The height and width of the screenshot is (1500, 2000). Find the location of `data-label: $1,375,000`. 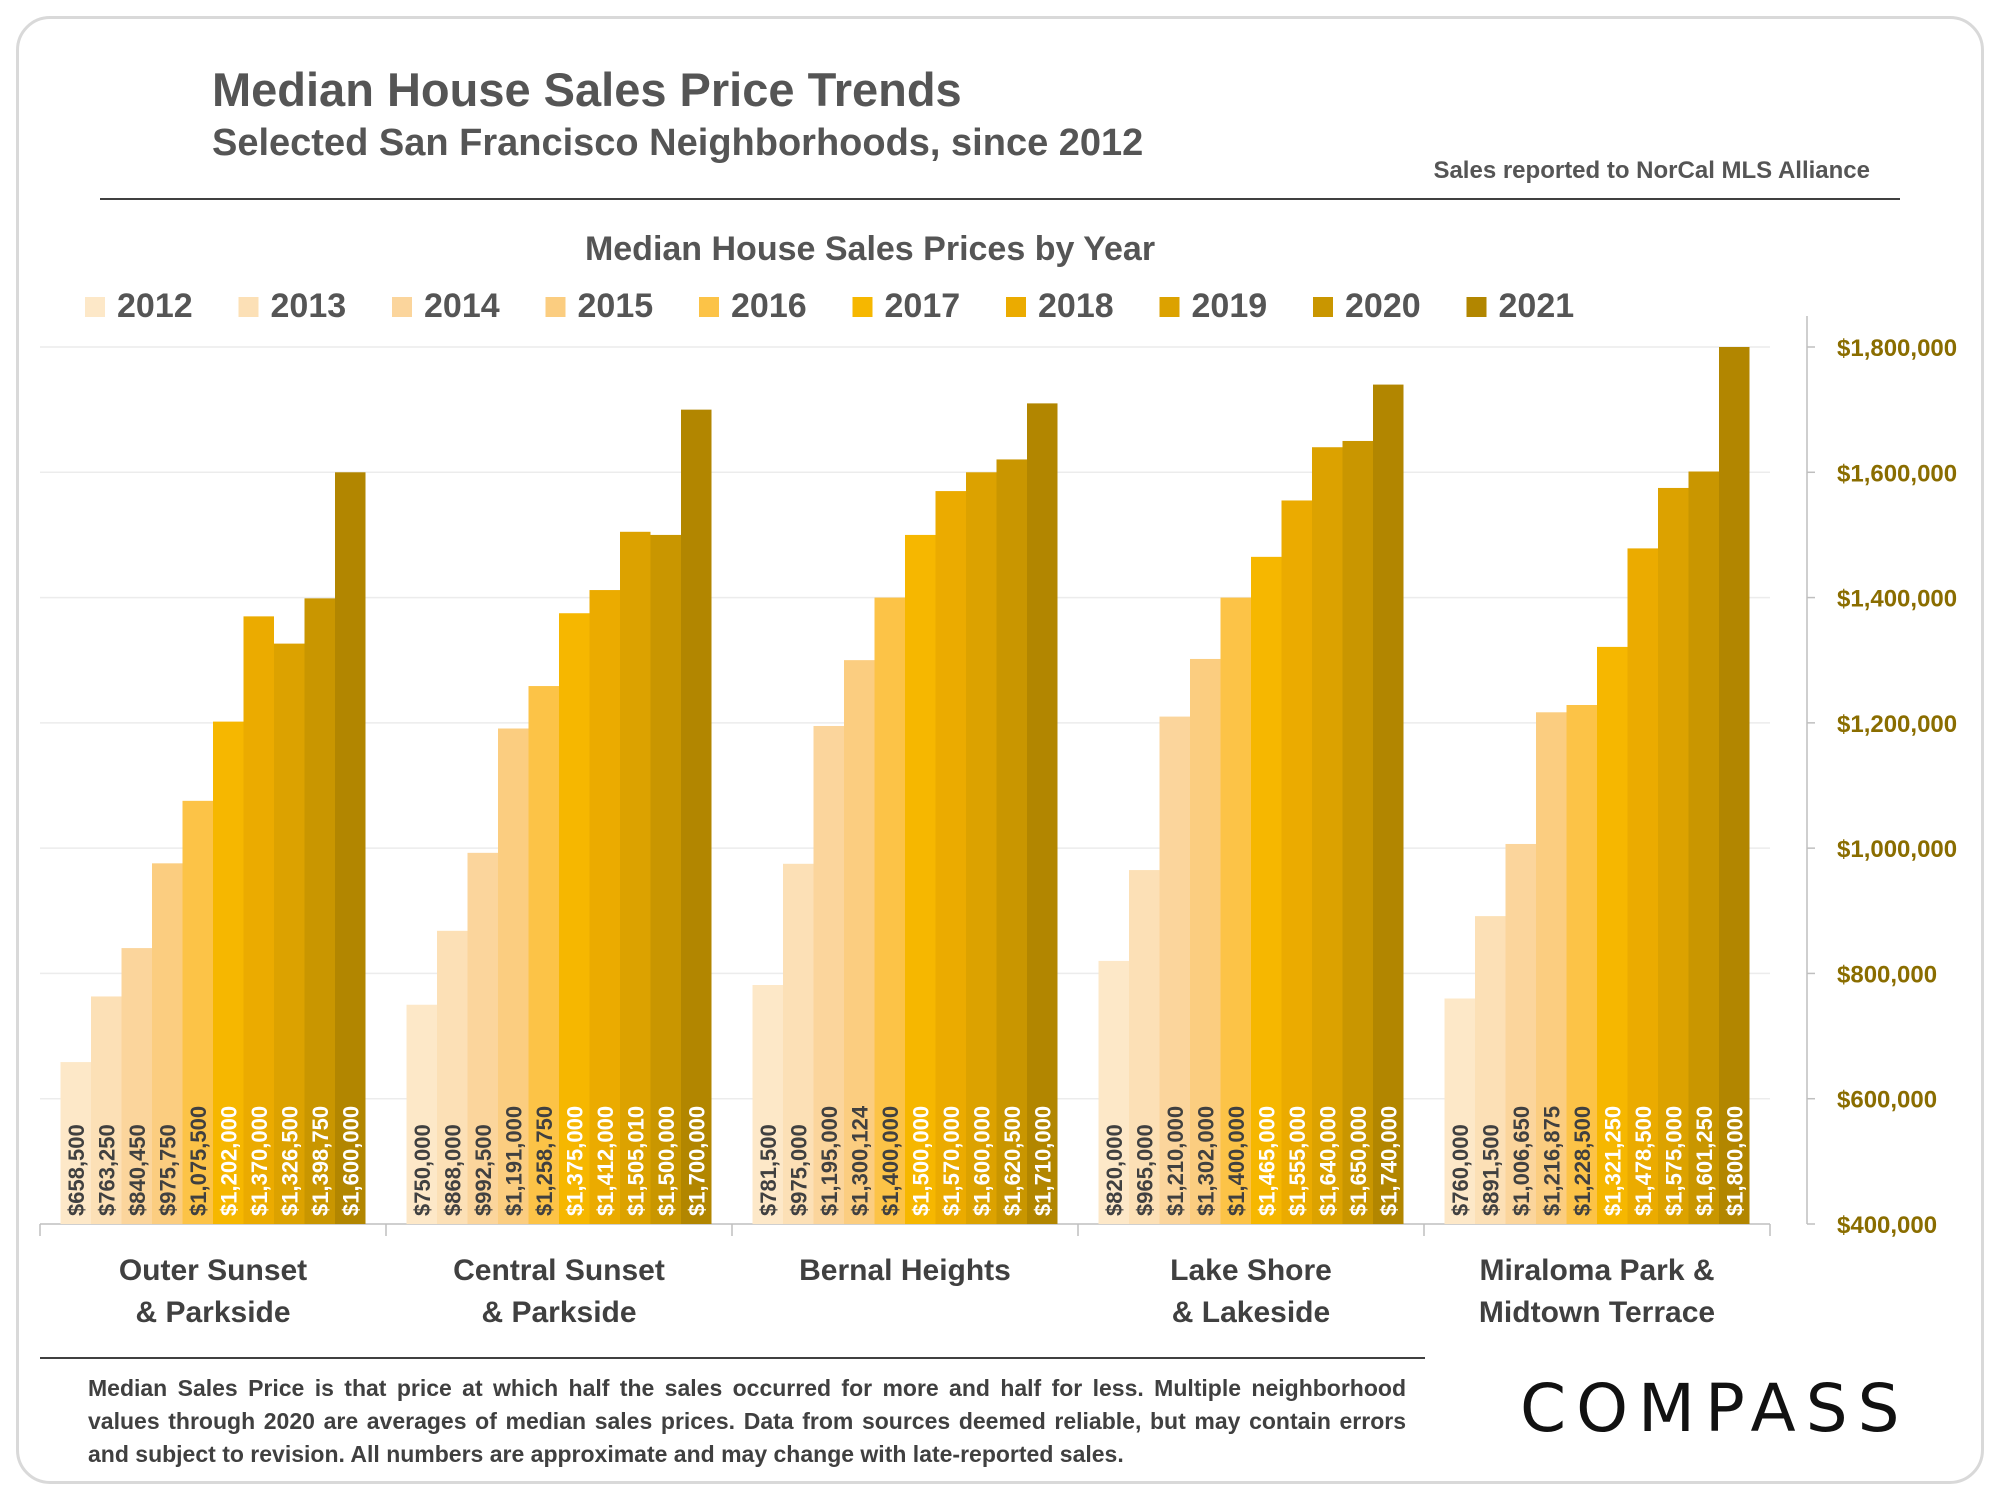

data-label: $1,375,000 is located at coordinates (574, 1161).